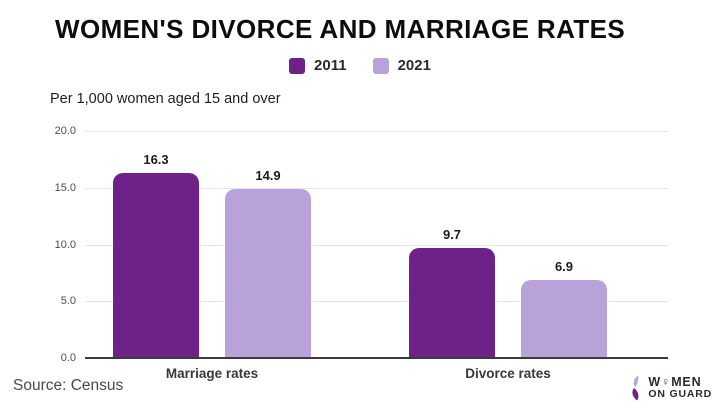 The image size is (720, 404). Describe the element at coordinates (680, 394) in the screenshot. I see `logo-line-on-guard: ON GUARD` at that location.